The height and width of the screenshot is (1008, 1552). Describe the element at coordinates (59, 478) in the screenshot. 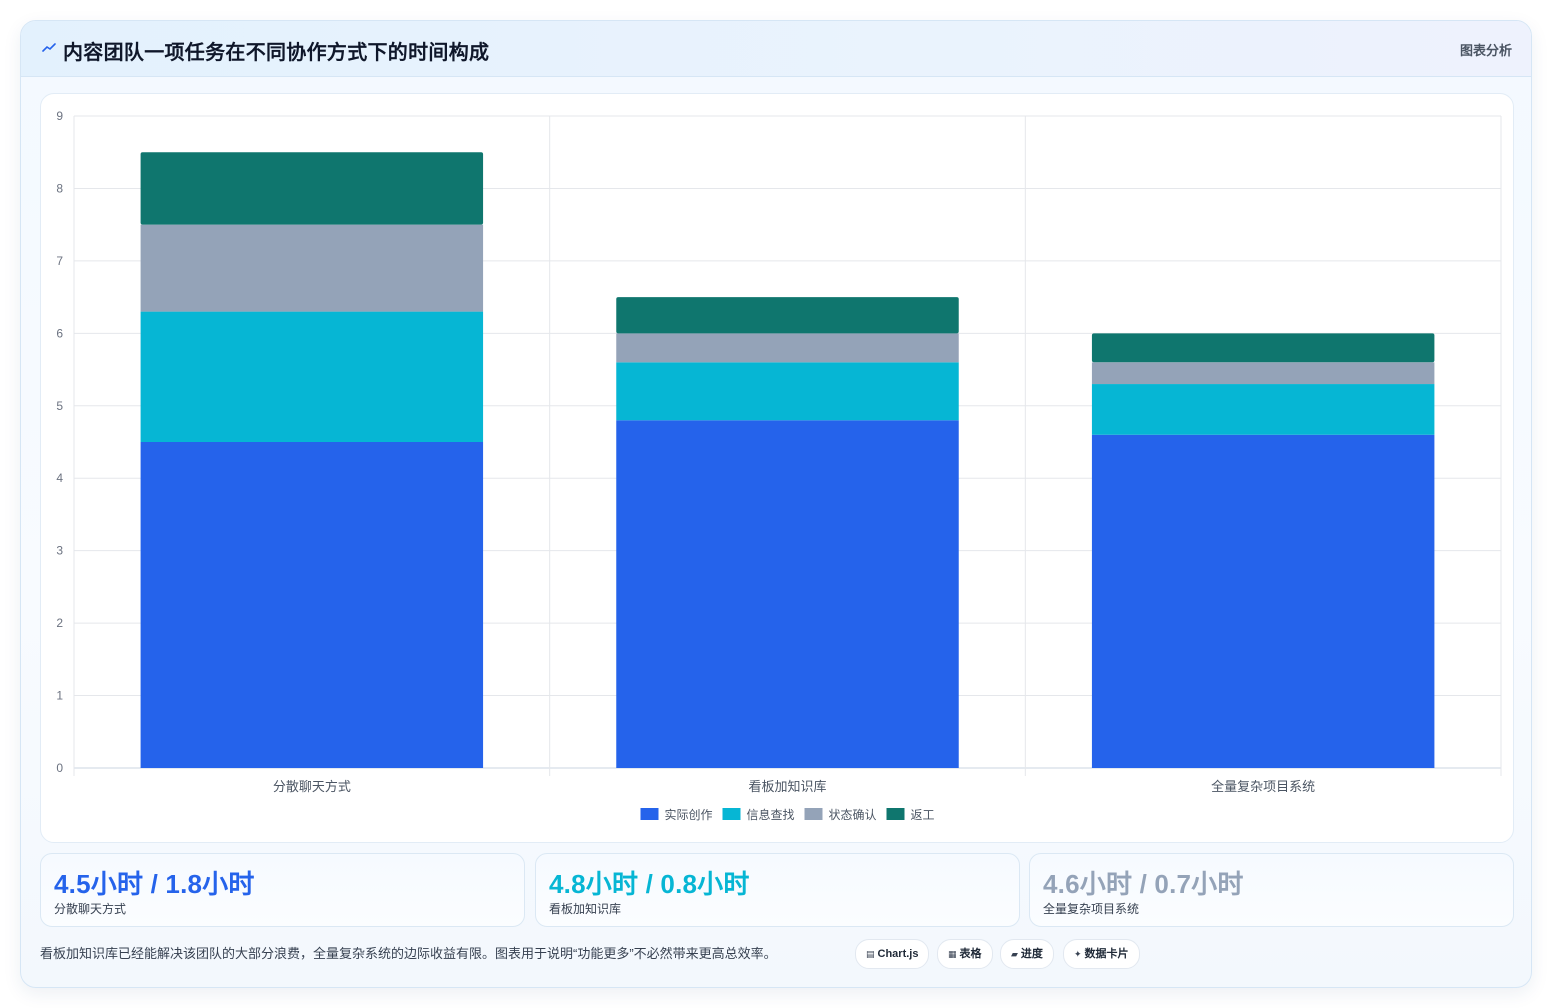

I see `y-tick-label: 4` at that location.